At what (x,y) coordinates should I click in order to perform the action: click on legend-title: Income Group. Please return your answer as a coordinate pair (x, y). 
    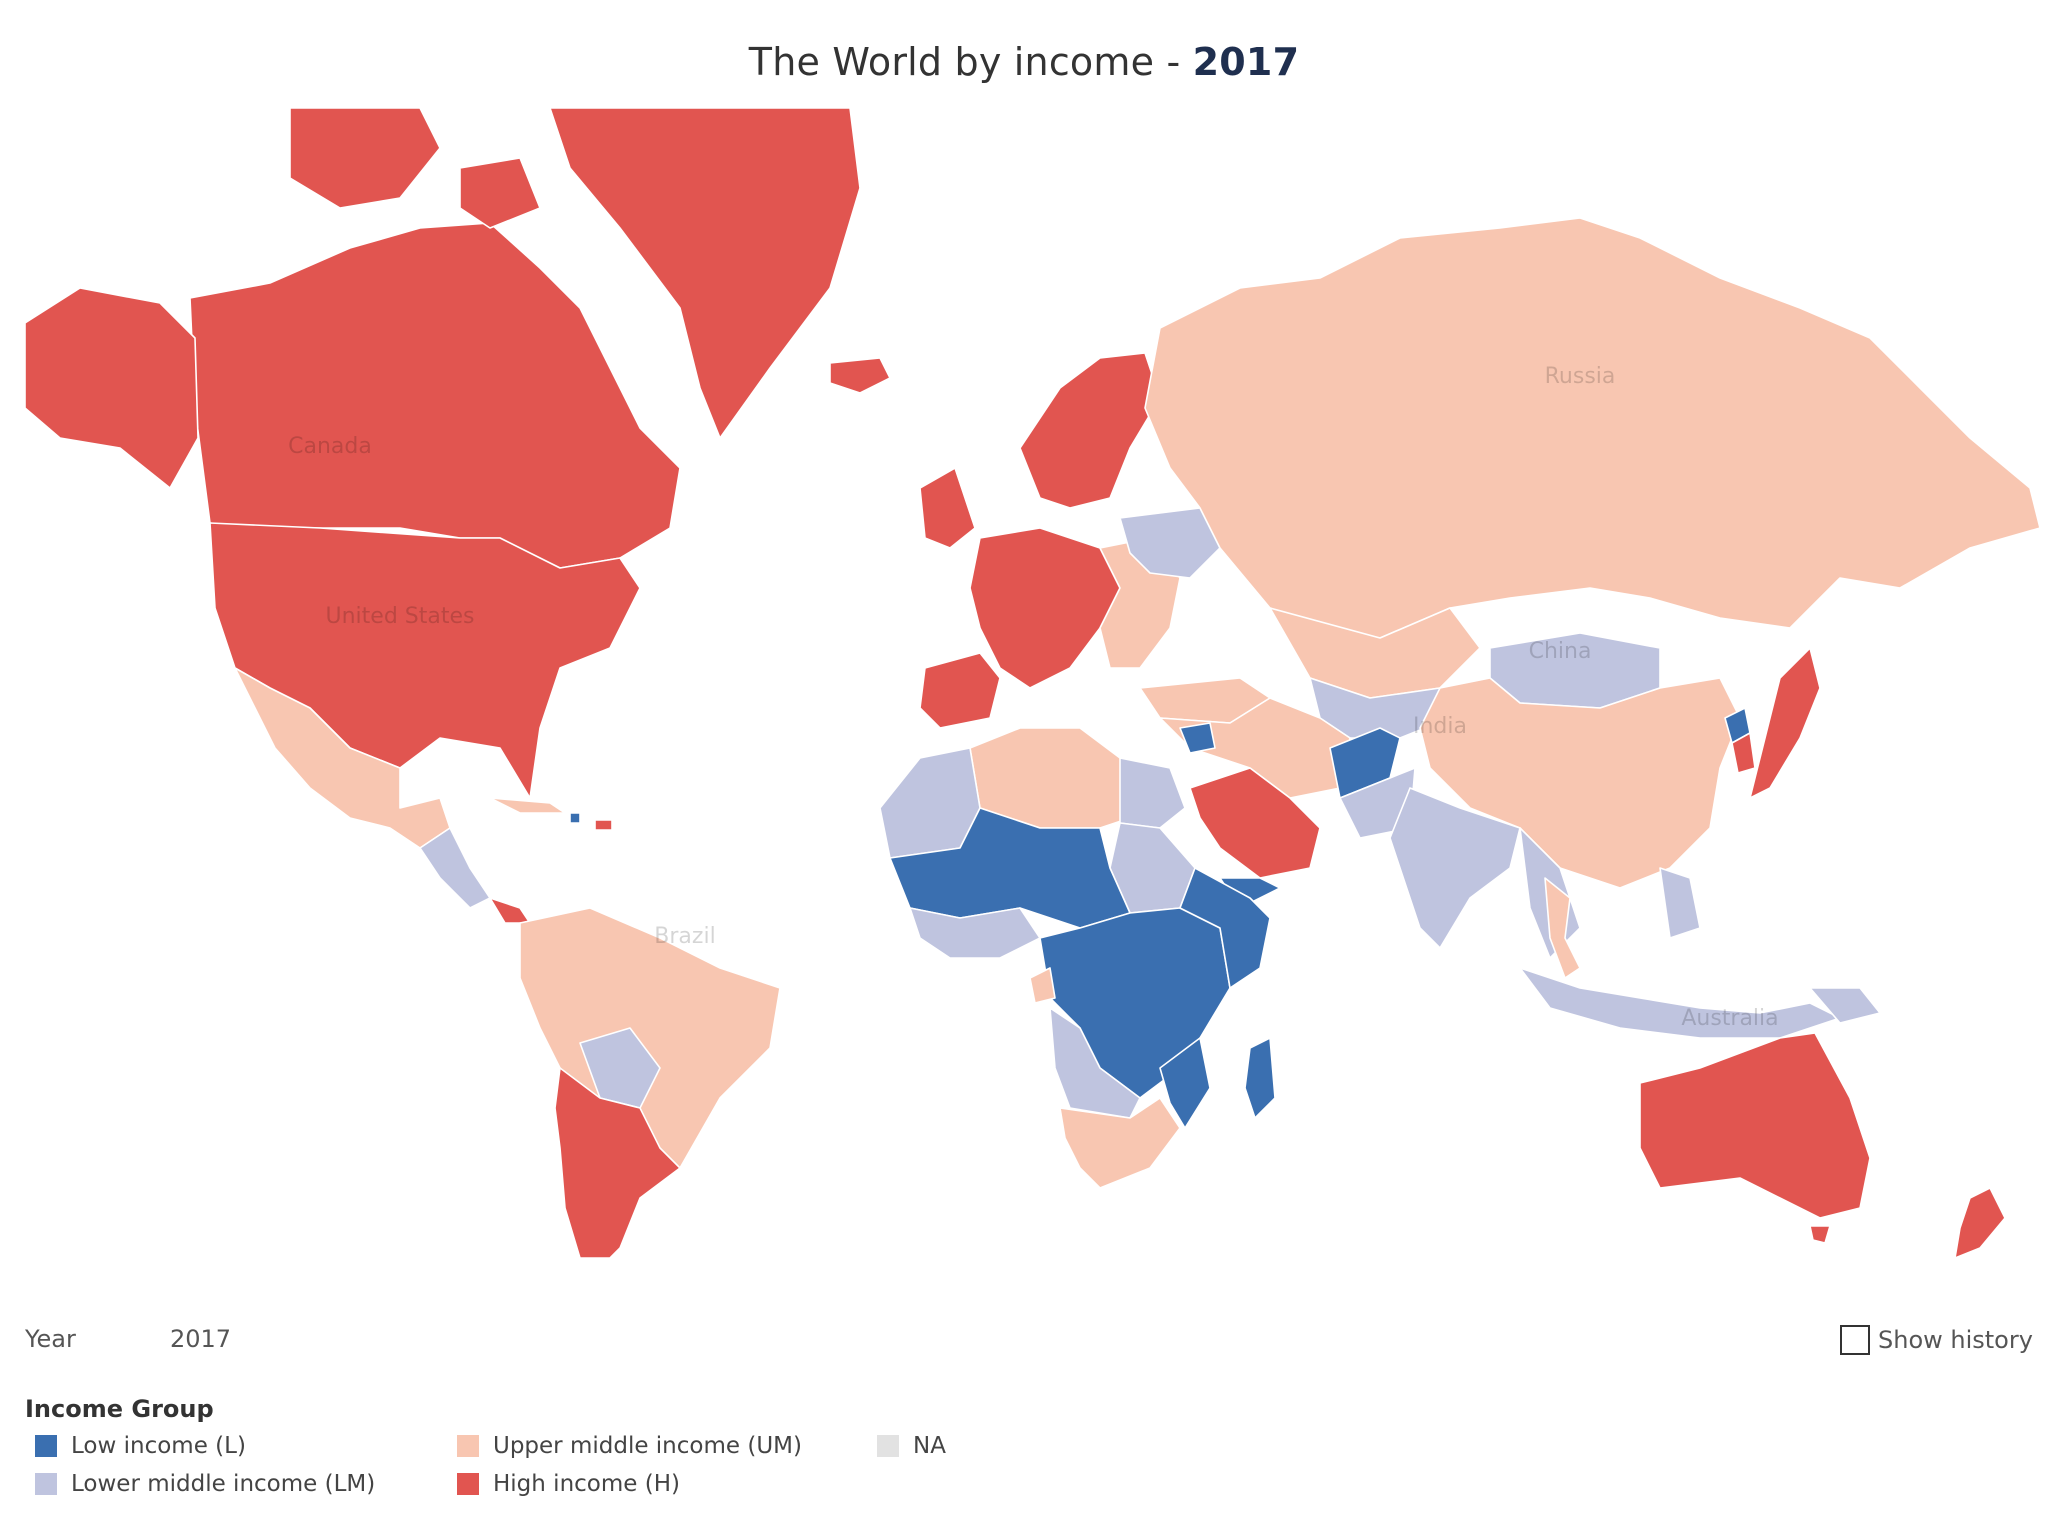
    Looking at the image, I should click on (119, 1409).